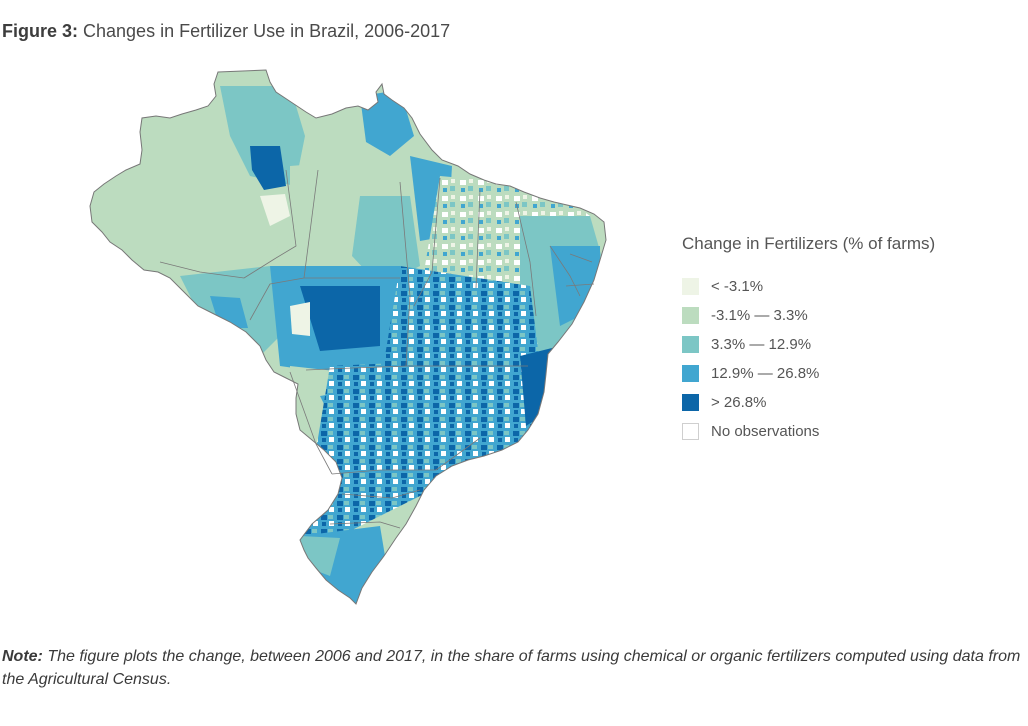 Image resolution: width=1028 pixels, height=726 pixels. Describe the element at coordinates (581, 258) in the screenshot. I see `border-rn-pb` at that location.